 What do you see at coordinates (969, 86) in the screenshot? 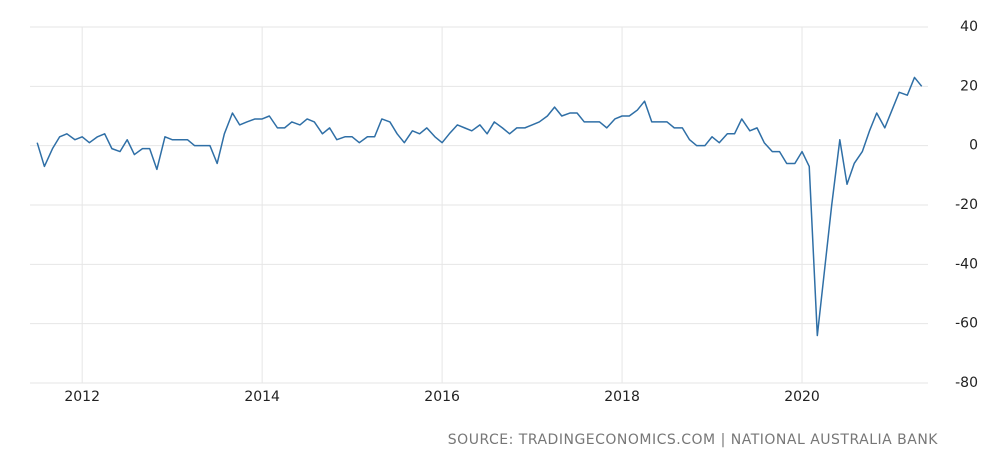
I see `y-tick-label: 20` at bounding box center [969, 86].